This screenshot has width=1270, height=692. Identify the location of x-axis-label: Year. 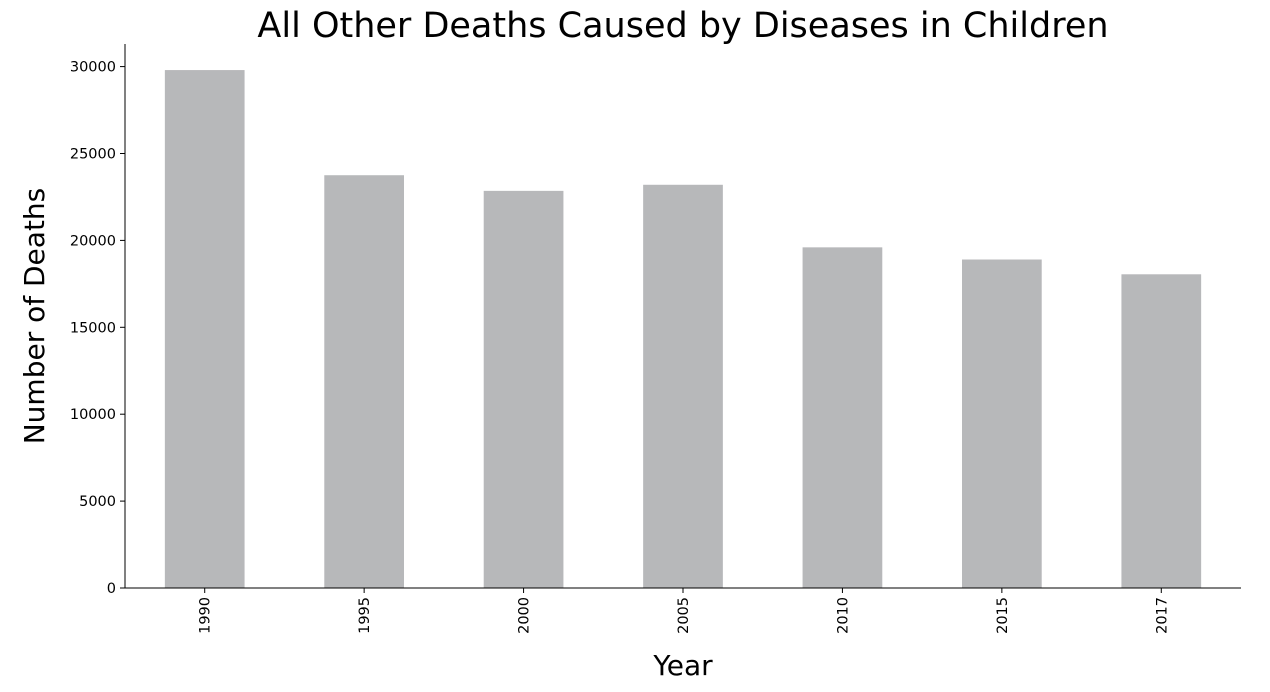
(682, 665).